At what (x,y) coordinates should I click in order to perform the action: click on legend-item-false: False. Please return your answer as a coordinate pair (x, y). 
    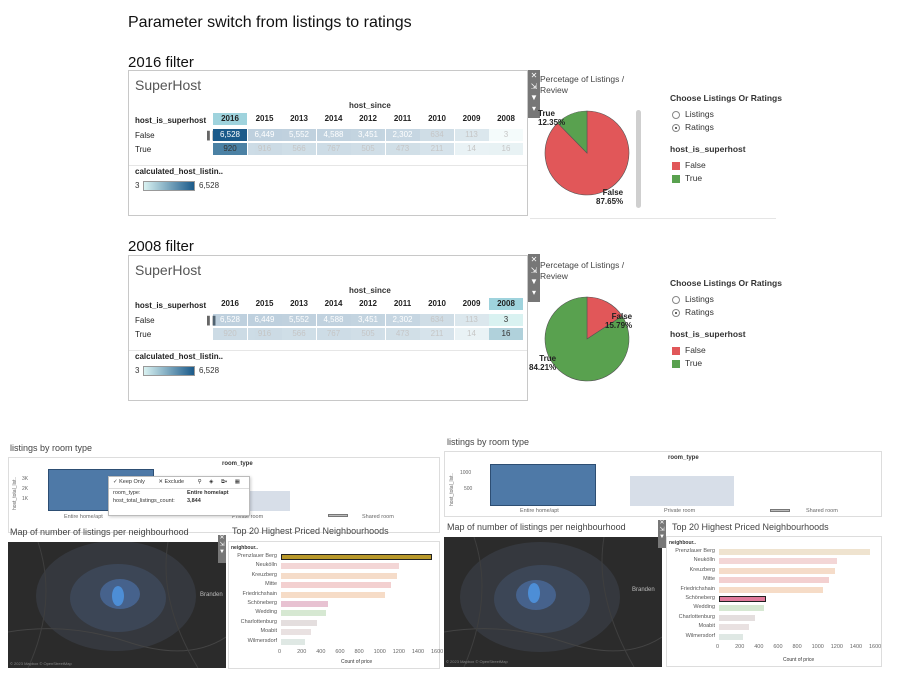
    Looking at the image, I should click on (730, 165).